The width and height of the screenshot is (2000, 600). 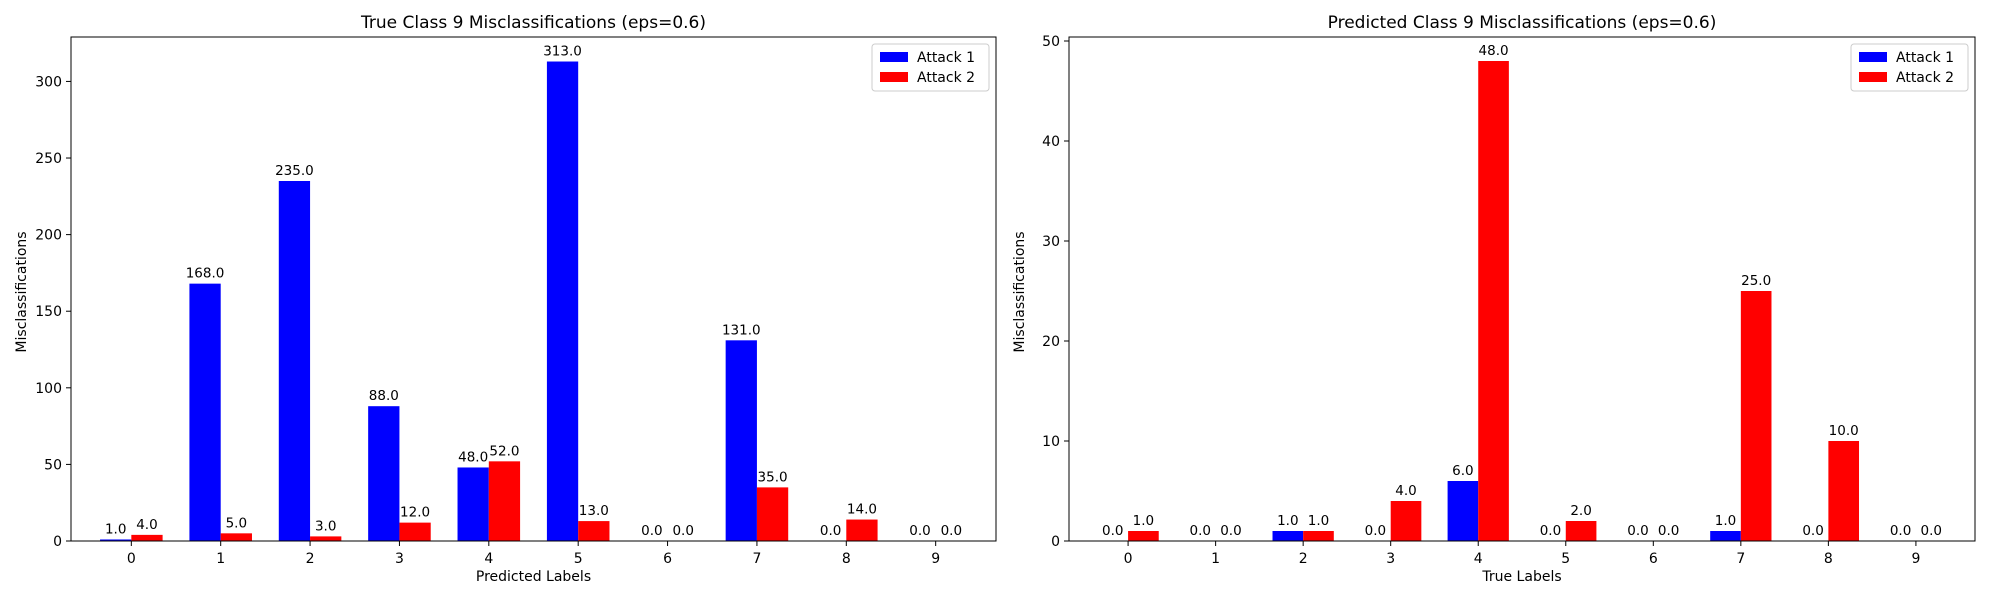 What do you see at coordinates (325, 526) in the screenshot?
I see `data-label: 3.0` at bounding box center [325, 526].